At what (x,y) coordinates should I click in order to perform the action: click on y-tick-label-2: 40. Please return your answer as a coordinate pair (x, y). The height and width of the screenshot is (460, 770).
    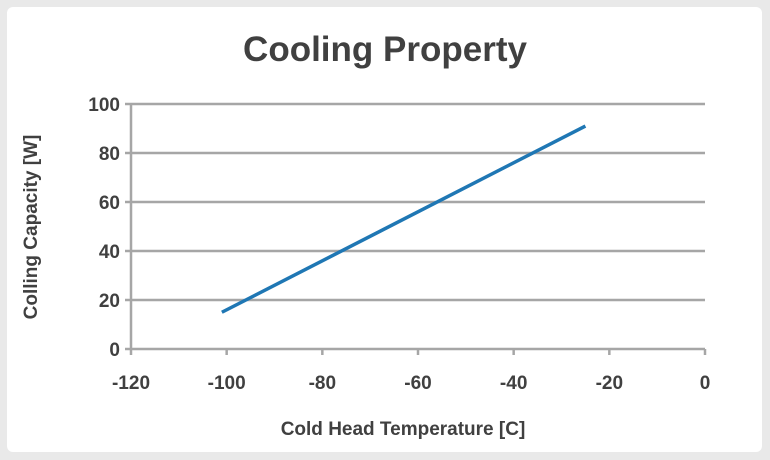
    Looking at the image, I should click on (109, 252).